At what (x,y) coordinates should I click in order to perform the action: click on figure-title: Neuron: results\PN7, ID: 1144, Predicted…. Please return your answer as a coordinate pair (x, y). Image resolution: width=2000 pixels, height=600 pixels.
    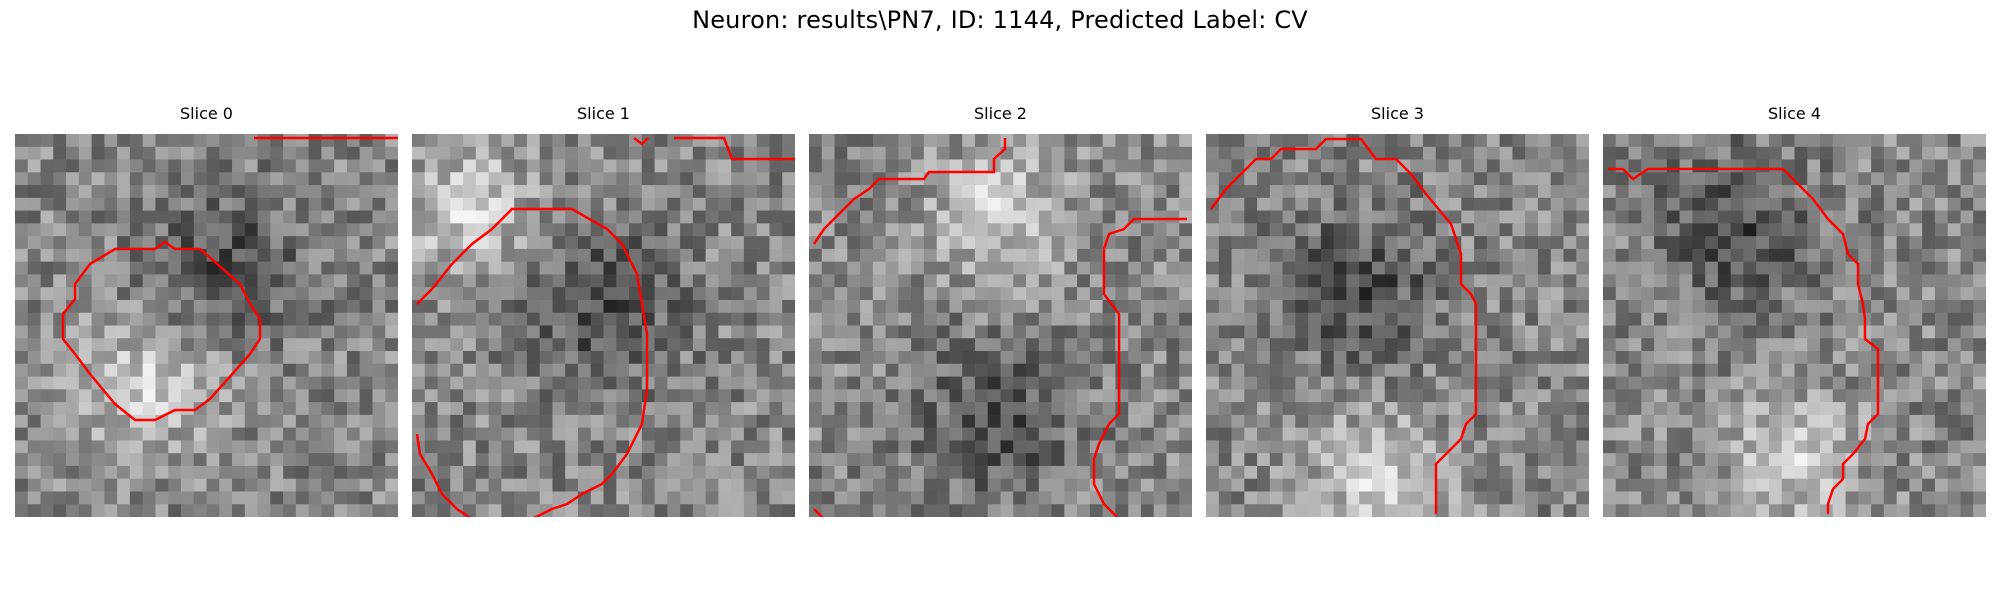
    Looking at the image, I should click on (1000, 20).